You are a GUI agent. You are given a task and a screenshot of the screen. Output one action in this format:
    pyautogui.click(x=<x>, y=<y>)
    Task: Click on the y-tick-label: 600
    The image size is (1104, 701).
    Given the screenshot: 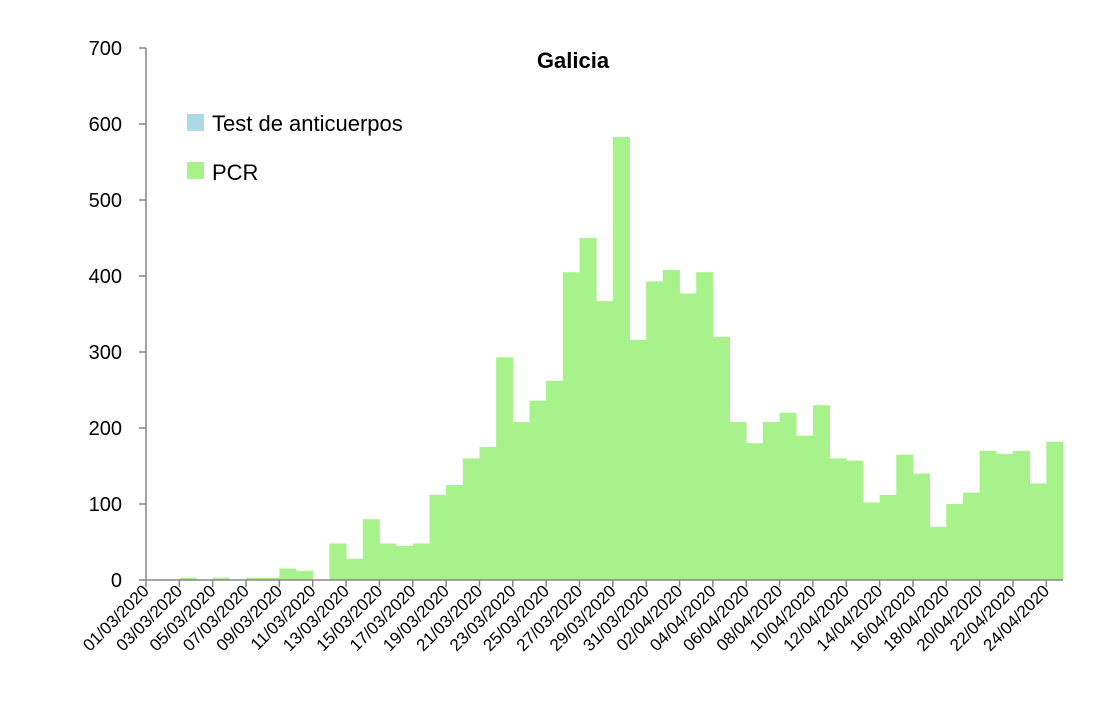 What is the action you would take?
    pyautogui.click(x=105, y=125)
    